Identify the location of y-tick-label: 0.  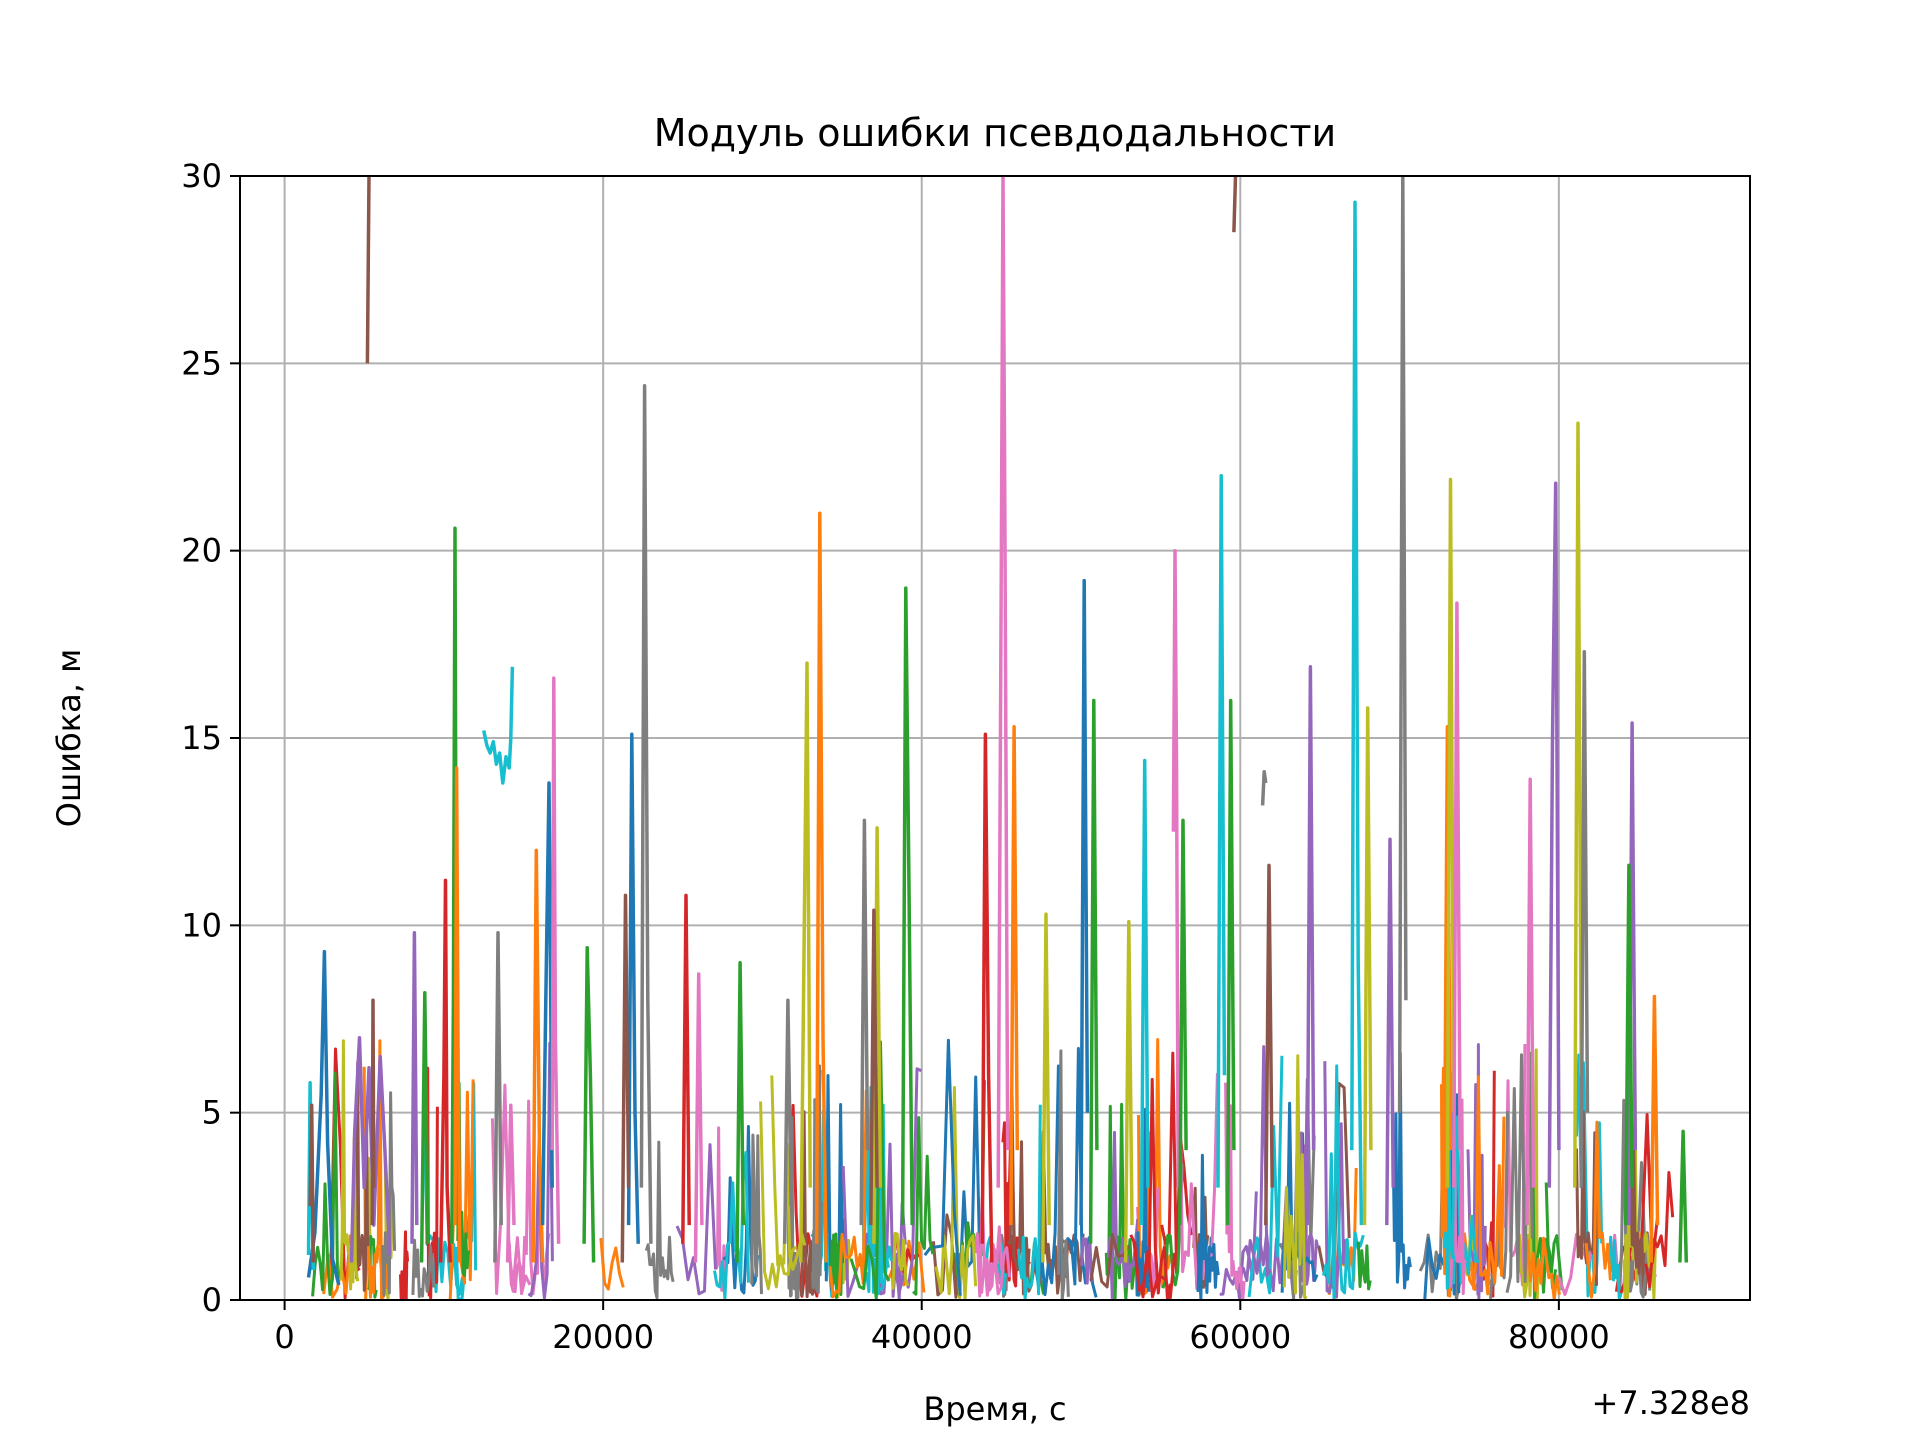
(212, 1300).